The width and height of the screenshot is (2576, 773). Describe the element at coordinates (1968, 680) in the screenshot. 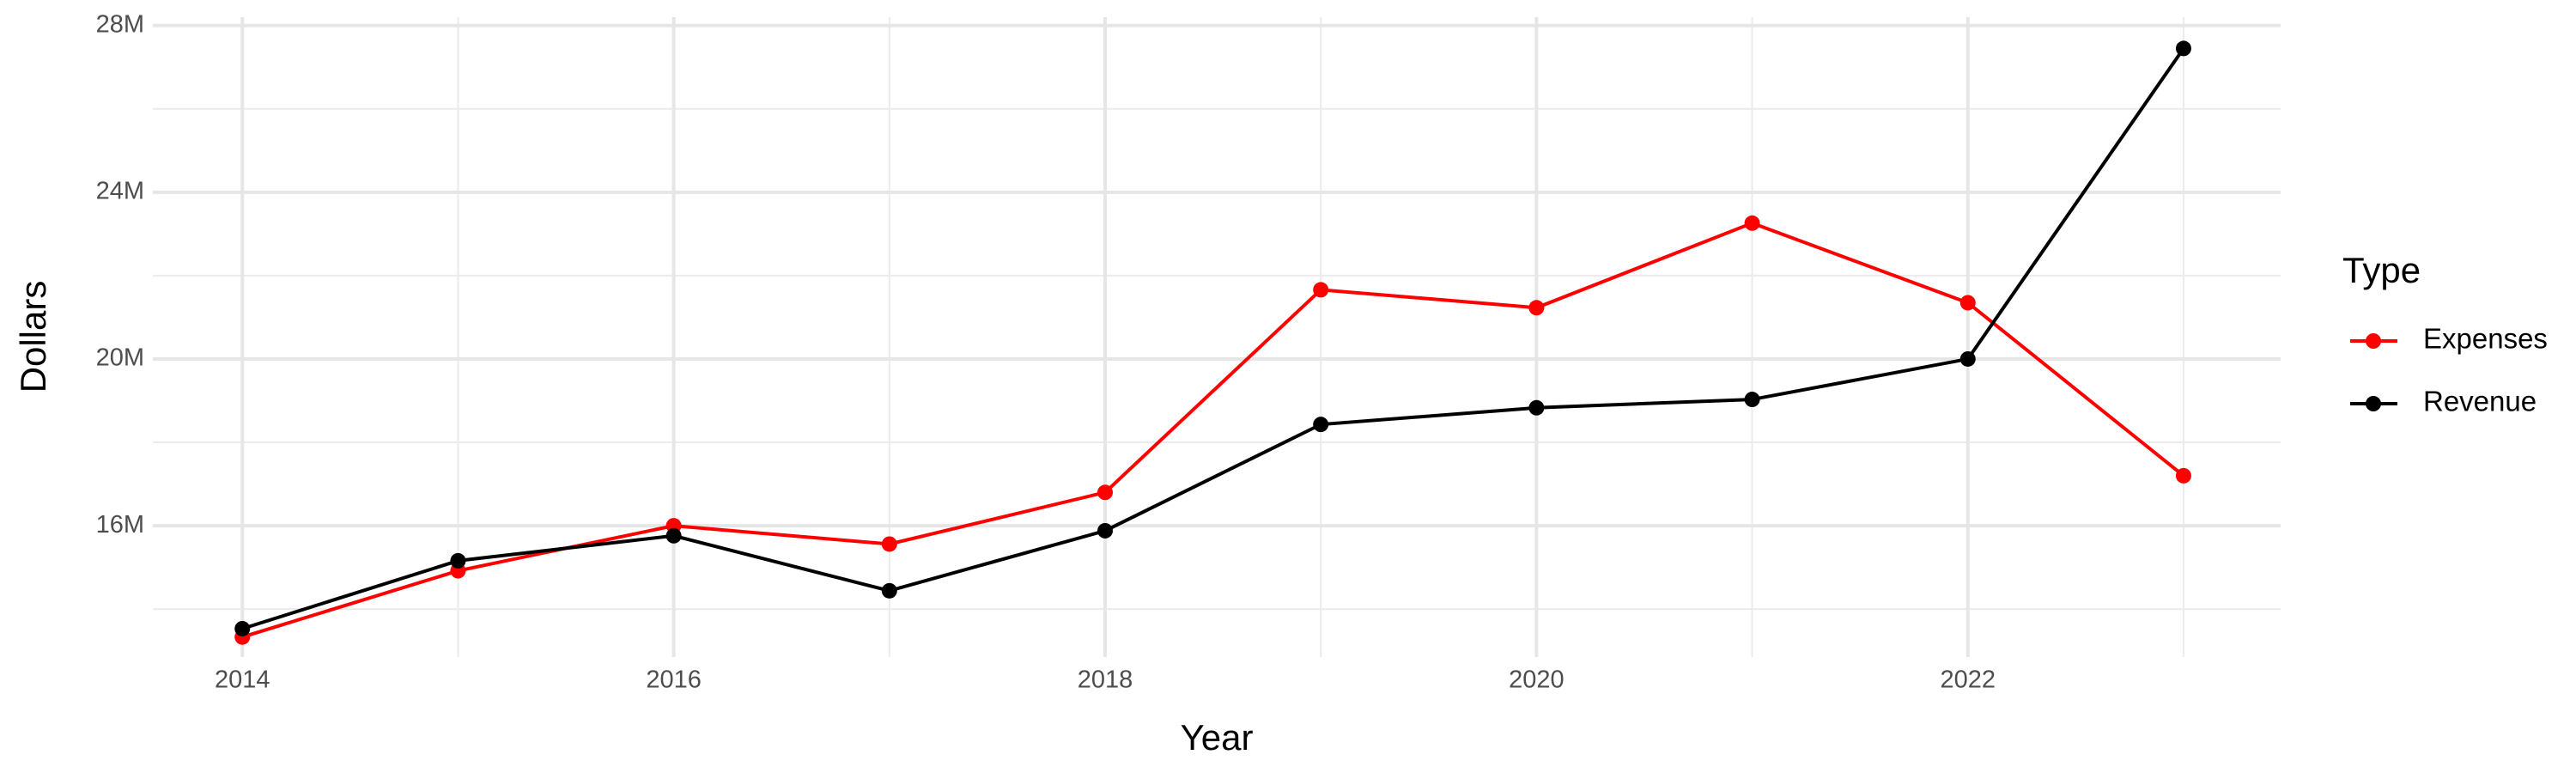

I see `x-tick-label: 2022` at that location.